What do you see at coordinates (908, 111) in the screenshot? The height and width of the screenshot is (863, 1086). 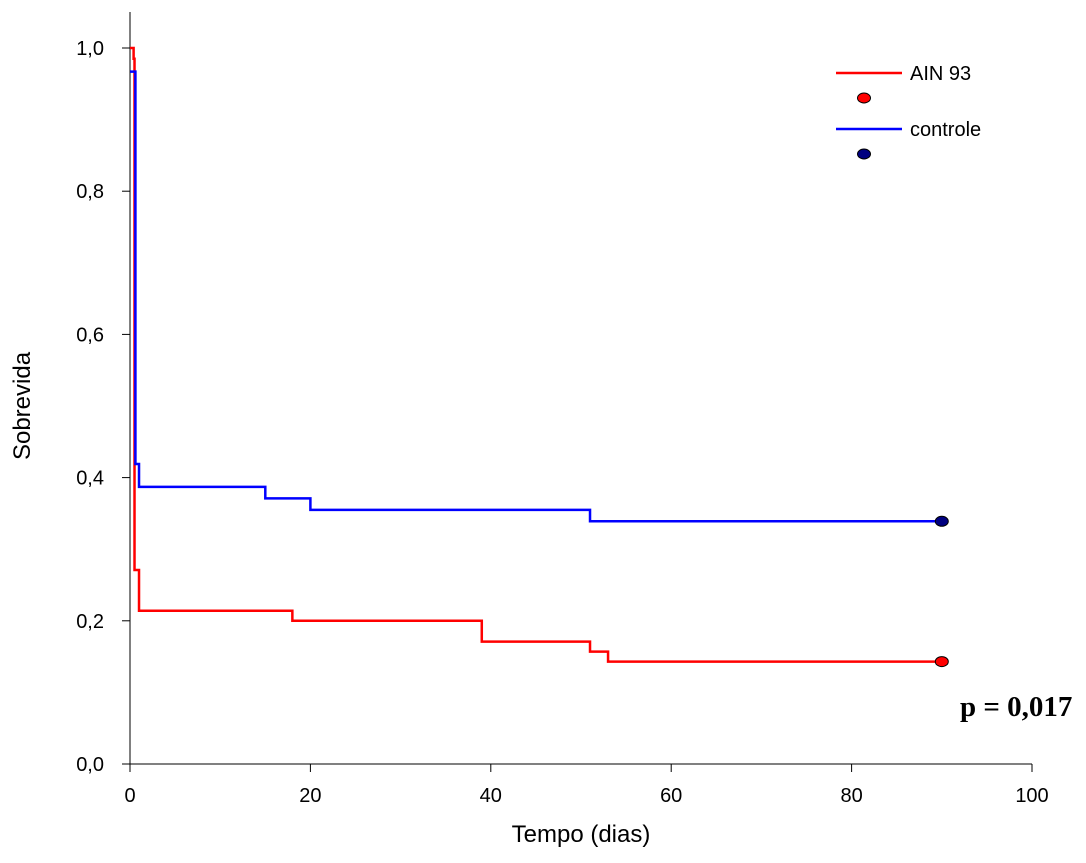 I see `legend: AIN 93 controle` at bounding box center [908, 111].